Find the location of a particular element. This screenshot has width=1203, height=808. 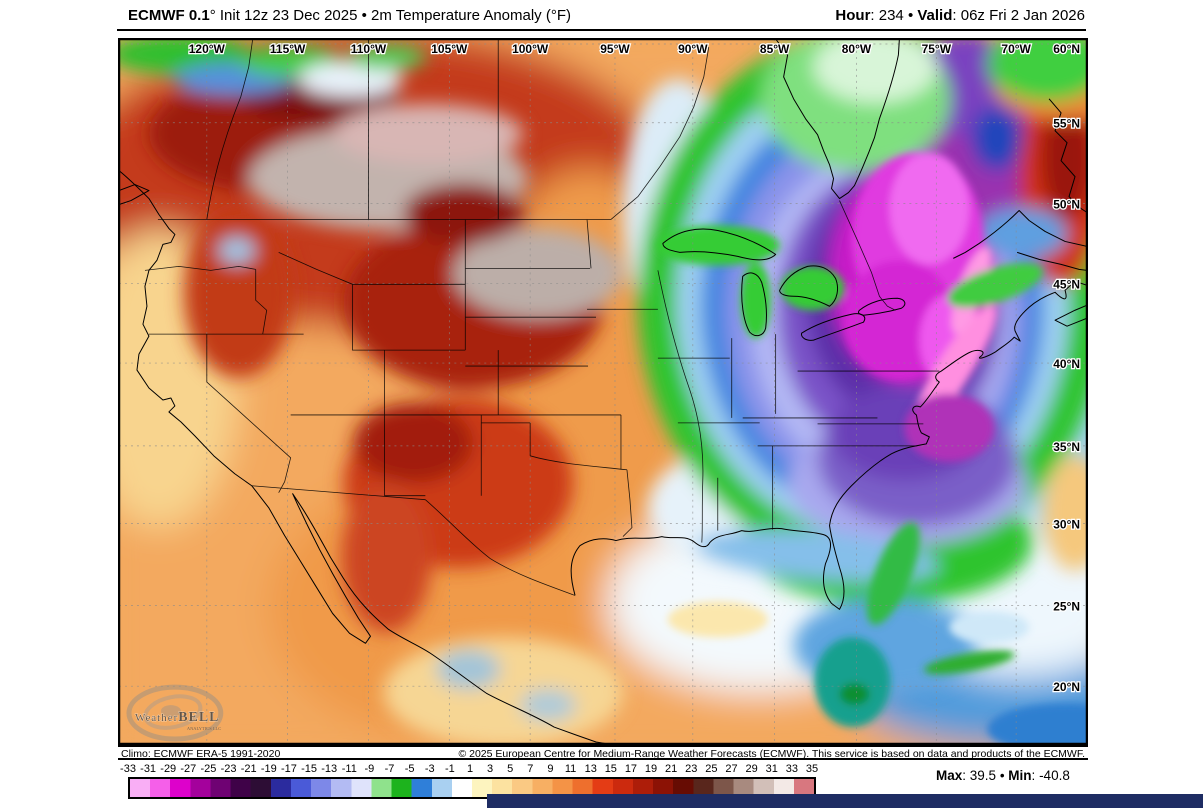

colorbar-tick-label: -1 is located at coordinates (449, 769).